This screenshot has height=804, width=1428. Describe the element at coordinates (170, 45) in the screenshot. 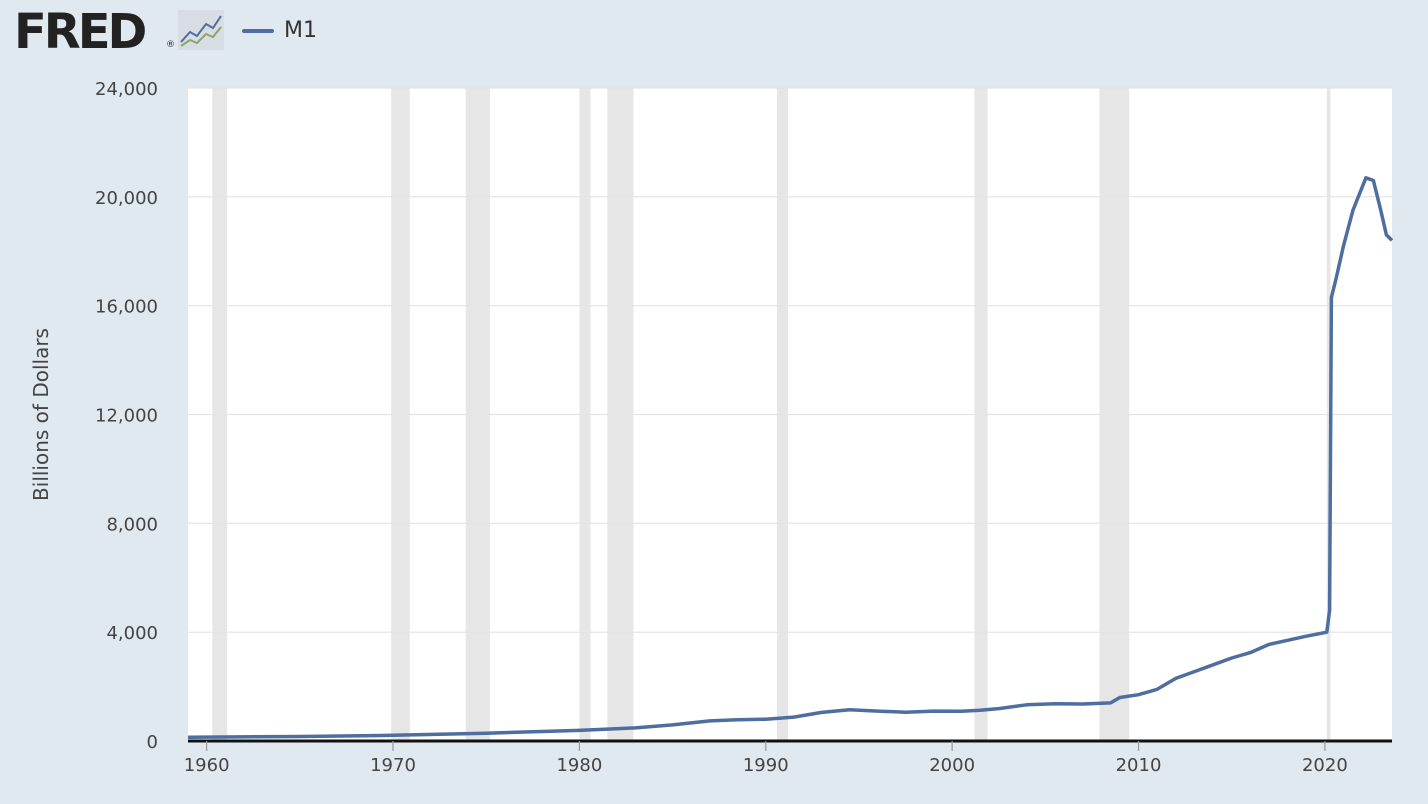

I see `registered-mark: ®` at that location.